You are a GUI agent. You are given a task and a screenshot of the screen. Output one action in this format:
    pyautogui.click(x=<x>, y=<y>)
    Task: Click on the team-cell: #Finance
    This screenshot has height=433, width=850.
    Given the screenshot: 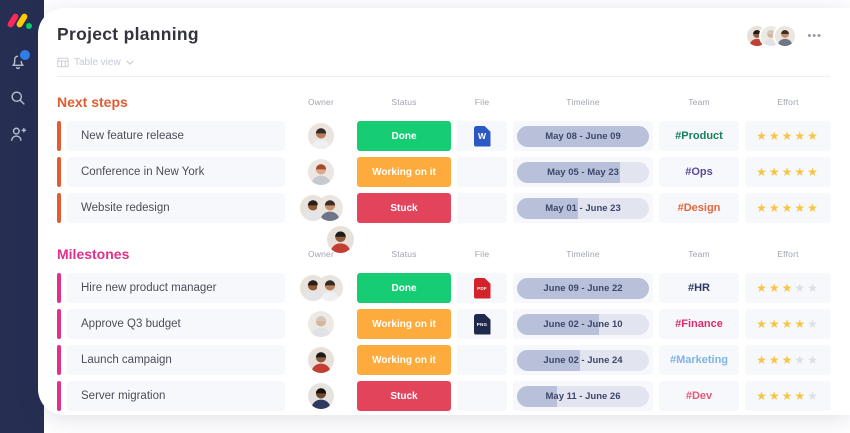 What is the action you would take?
    pyautogui.click(x=699, y=324)
    